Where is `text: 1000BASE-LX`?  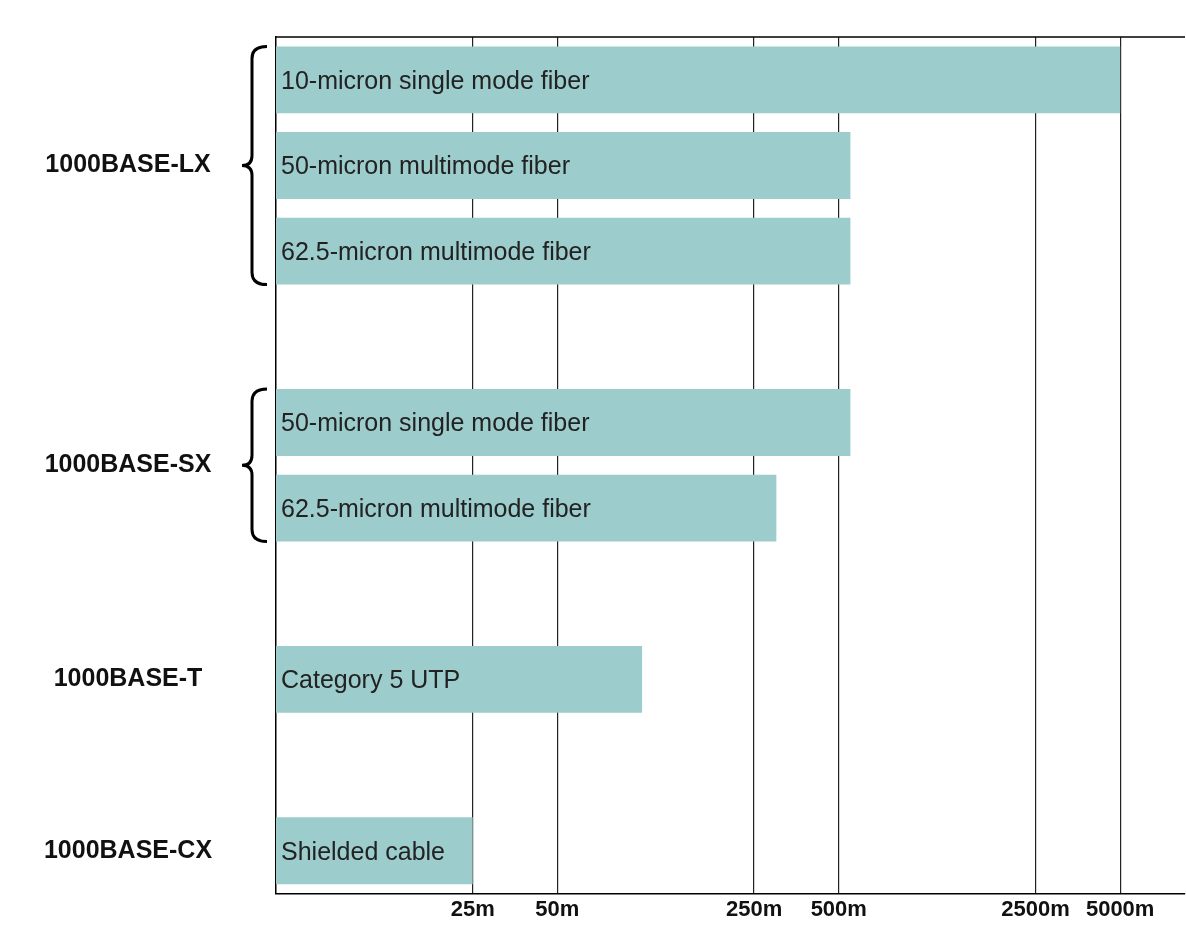
text: 1000BASE-LX is located at coordinates (128, 163).